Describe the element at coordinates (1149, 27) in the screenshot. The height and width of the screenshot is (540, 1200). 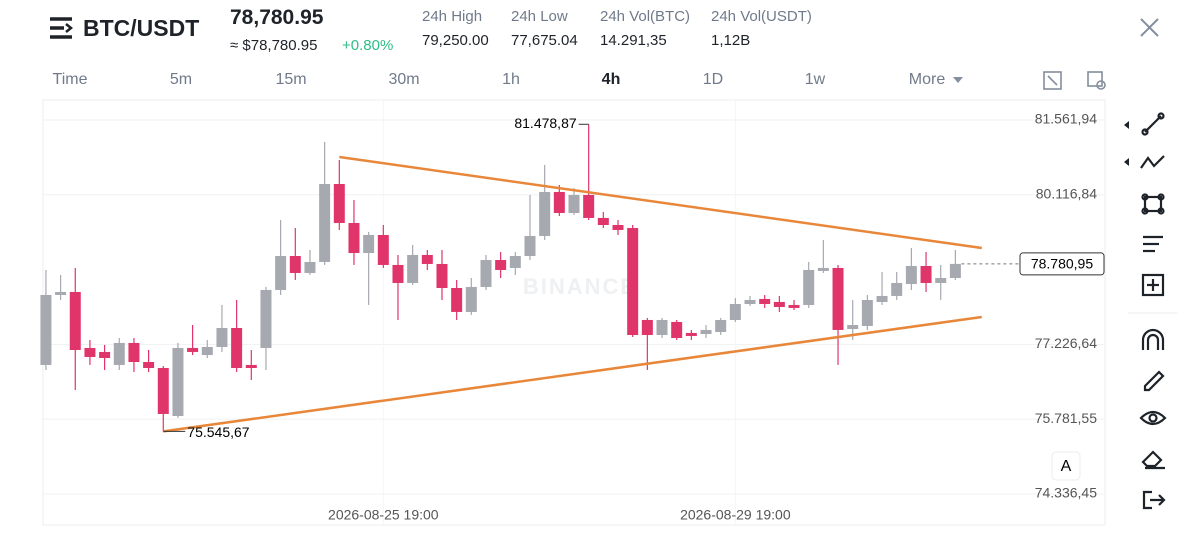
I see `close-button` at that location.